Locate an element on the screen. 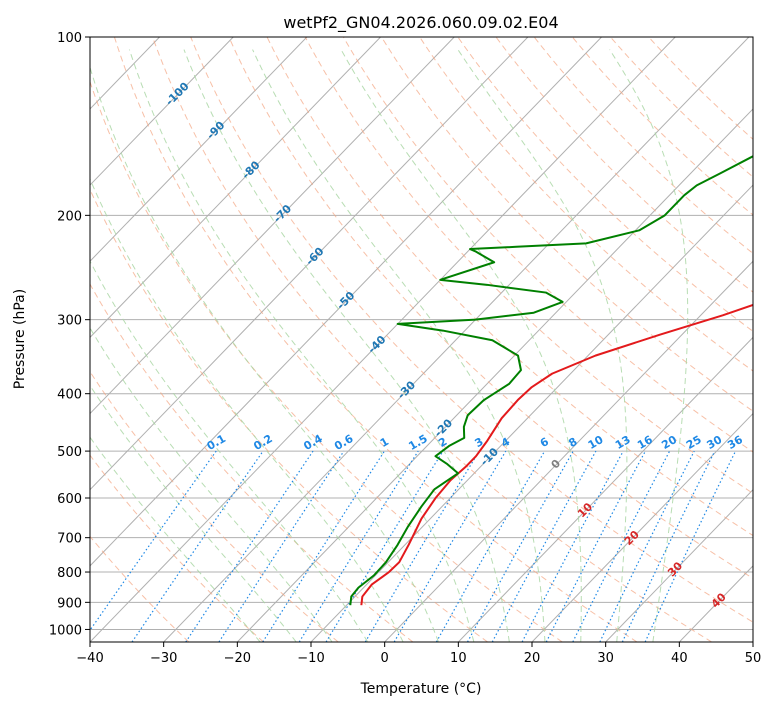 The image size is (775, 712). chart-title: wetPf2_GN04.2026.060.09.02.E04 is located at coordinates (420, 23).